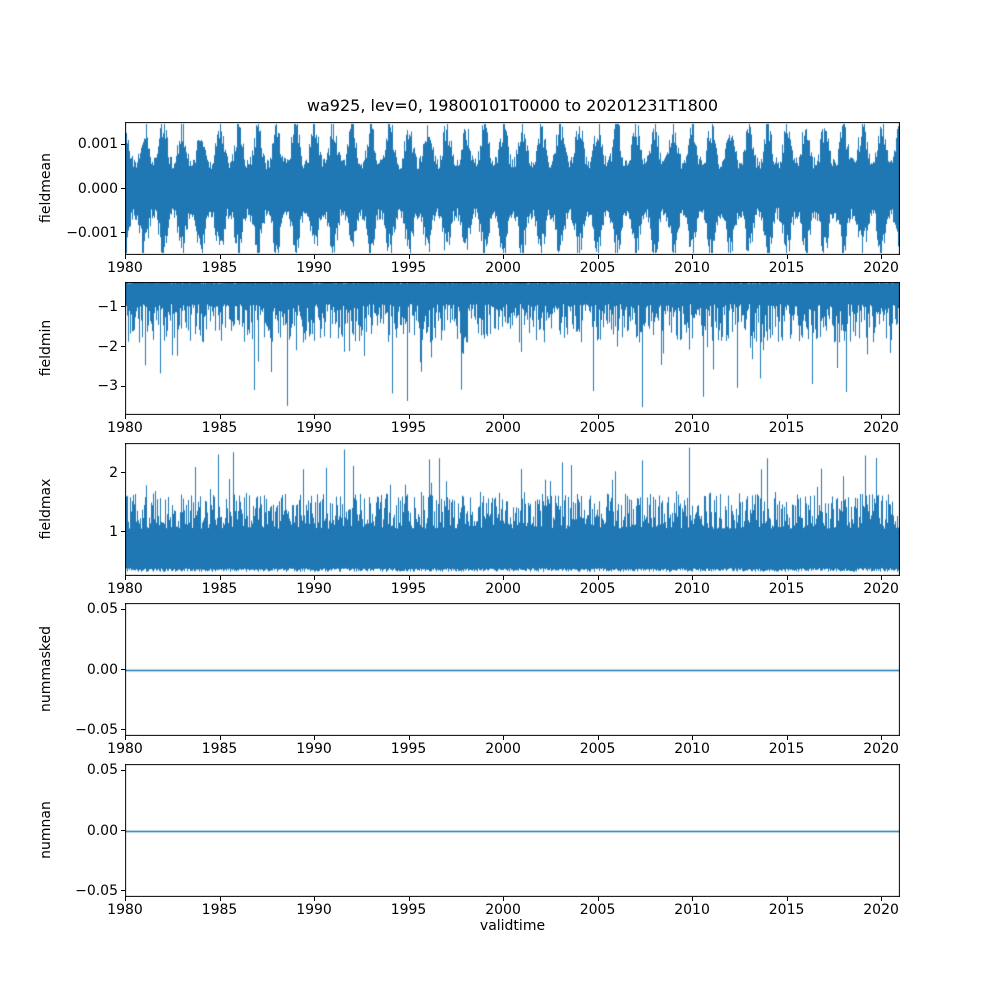 The height and width of the screenshot is (1000, 1000). Describe the element at coordinates (107, 386) in the screenshot. I see `y-tick-label: −3` at that location.